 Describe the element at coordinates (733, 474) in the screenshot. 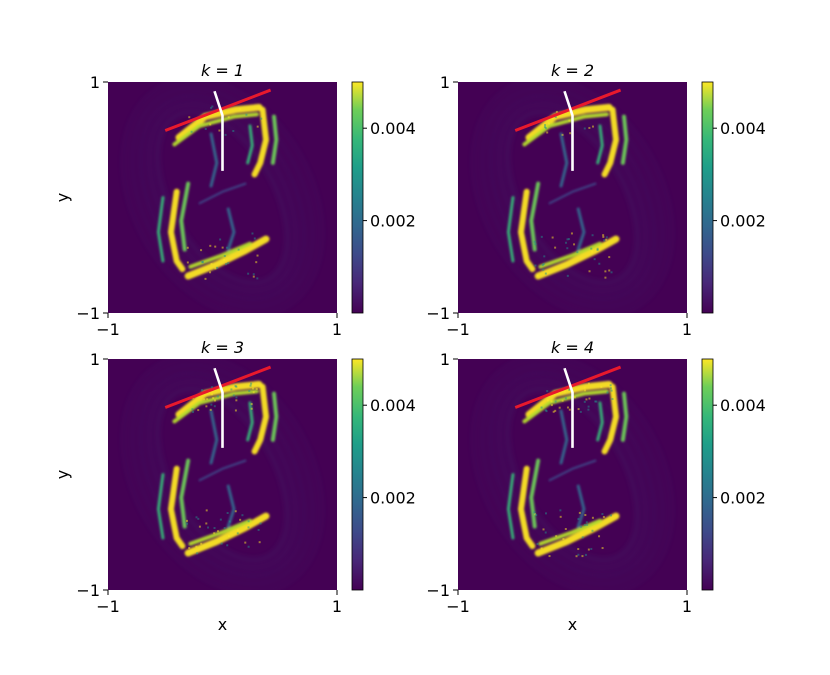

I see `colorbar: 0.002 0.004` at that location.